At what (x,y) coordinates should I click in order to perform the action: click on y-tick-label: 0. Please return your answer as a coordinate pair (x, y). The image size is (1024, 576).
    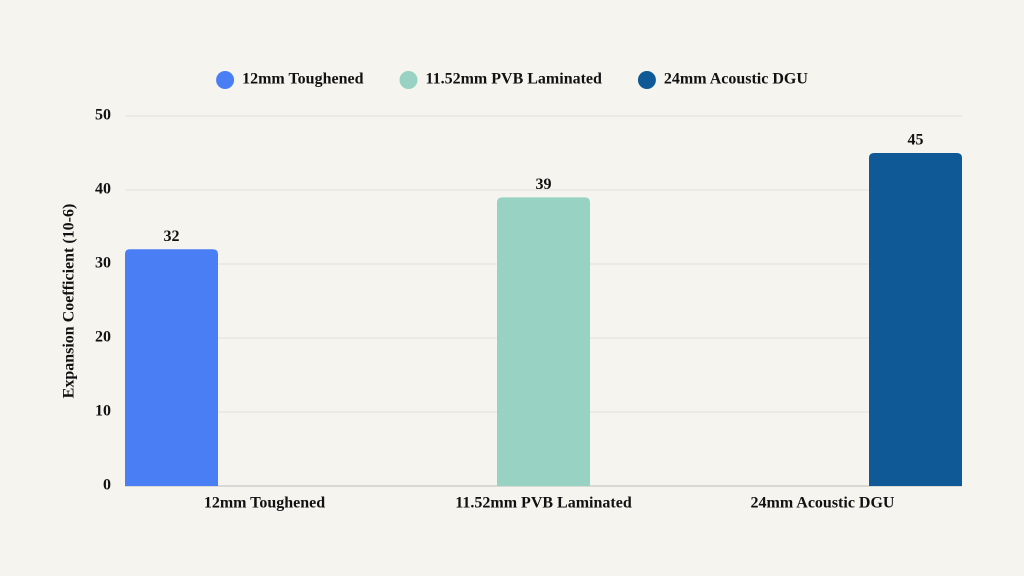
    Looking at the image, I should click on (107, 485).